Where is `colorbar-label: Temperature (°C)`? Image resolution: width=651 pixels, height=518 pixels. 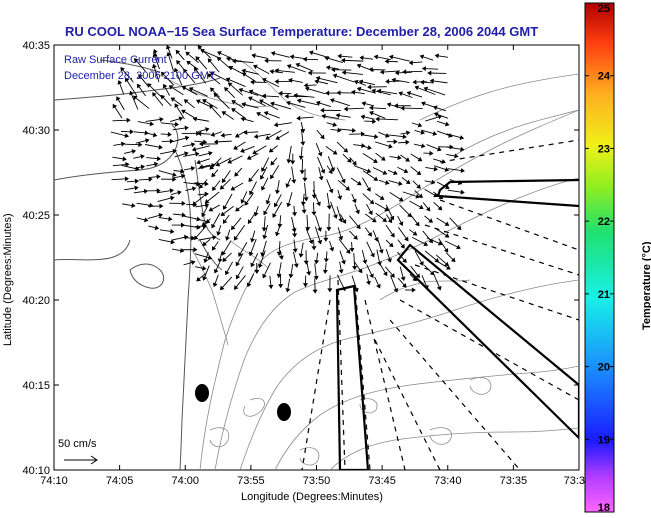 colorbar-label: Temperature (°C) is located at coordinates (646, 285).